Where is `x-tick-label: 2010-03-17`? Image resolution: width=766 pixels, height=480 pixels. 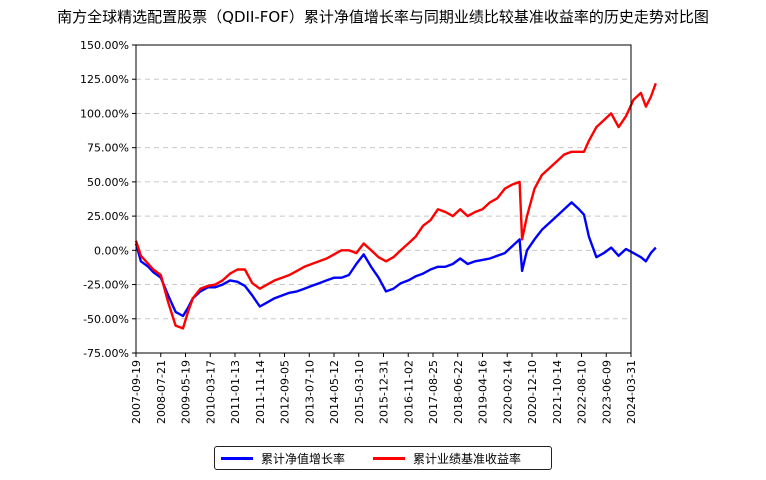 x-tick-label: 2010-03-17 is located at coordinates (210, 392).